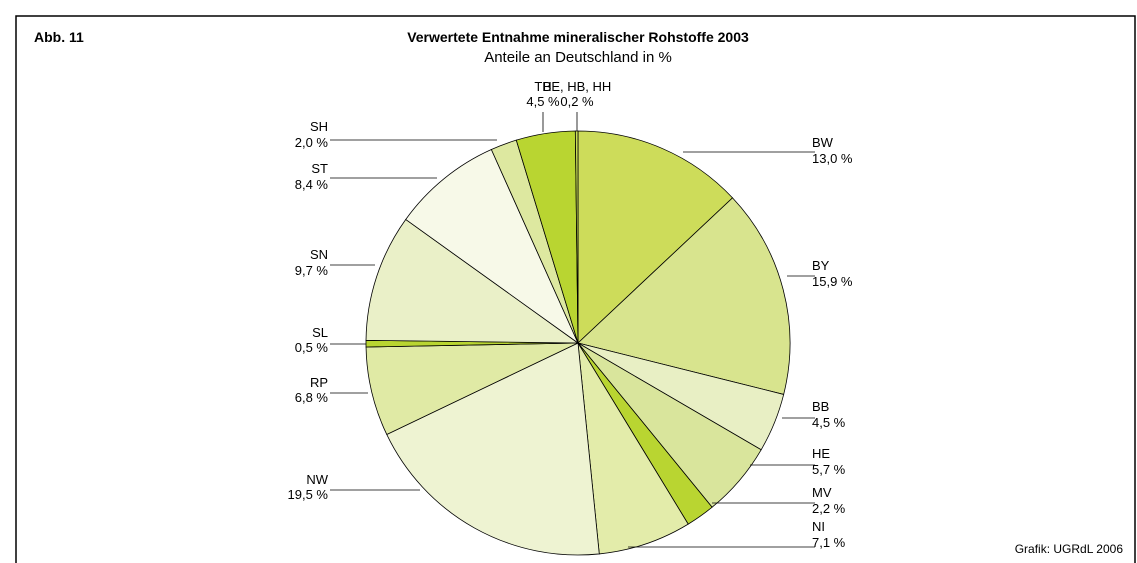  Describe the element at coordinates (829, 469) in the screenshot. I see `slice-value-label: 5,7 %` at that location.